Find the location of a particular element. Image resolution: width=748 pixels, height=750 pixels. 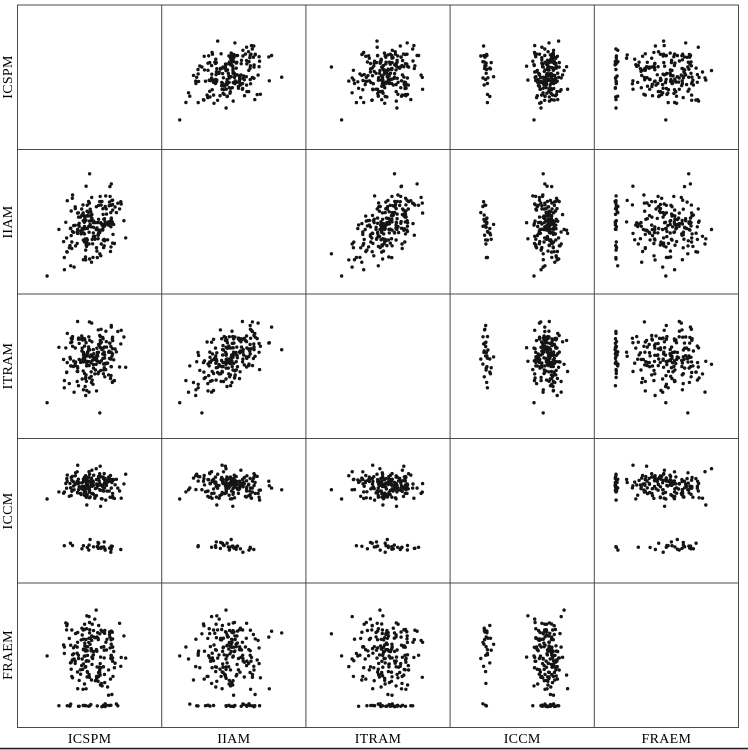

cell-iiam-vs-icspm is located at coordinates (86, 225).